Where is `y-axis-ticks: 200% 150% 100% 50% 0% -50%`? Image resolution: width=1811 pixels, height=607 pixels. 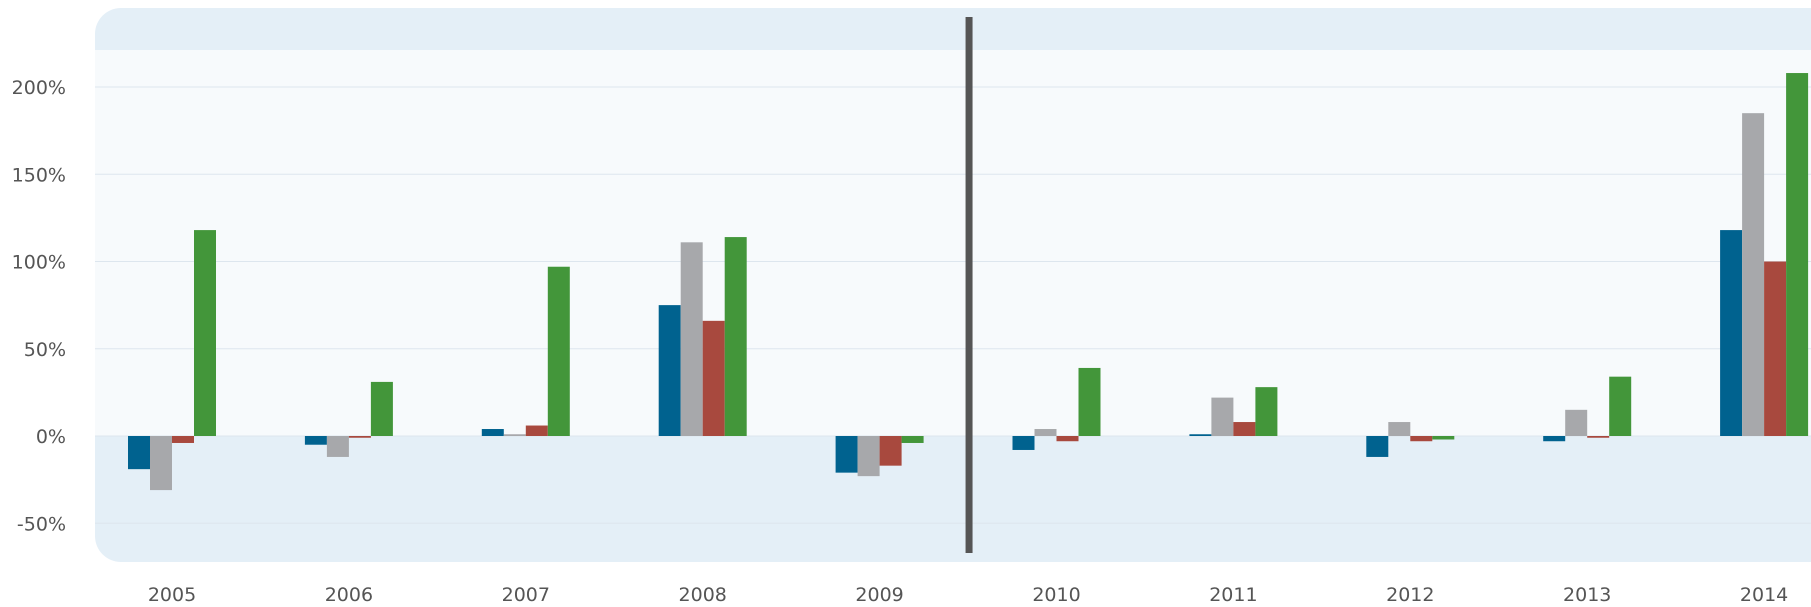 y-axis-ticks: 200% 150% 100% 50% 0% -50% is located at coordinates (39, 306).